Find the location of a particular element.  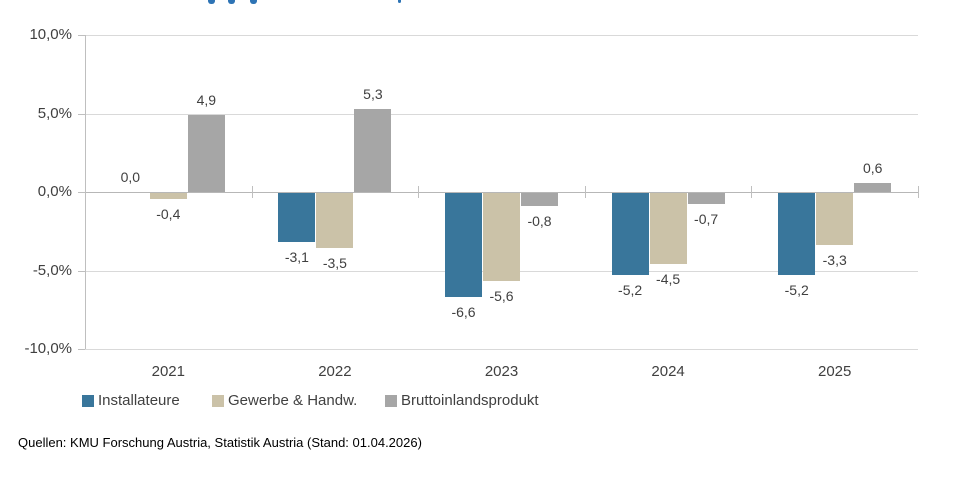

x-axis-label-2024: 2024 is located at coordinates (668, 371).